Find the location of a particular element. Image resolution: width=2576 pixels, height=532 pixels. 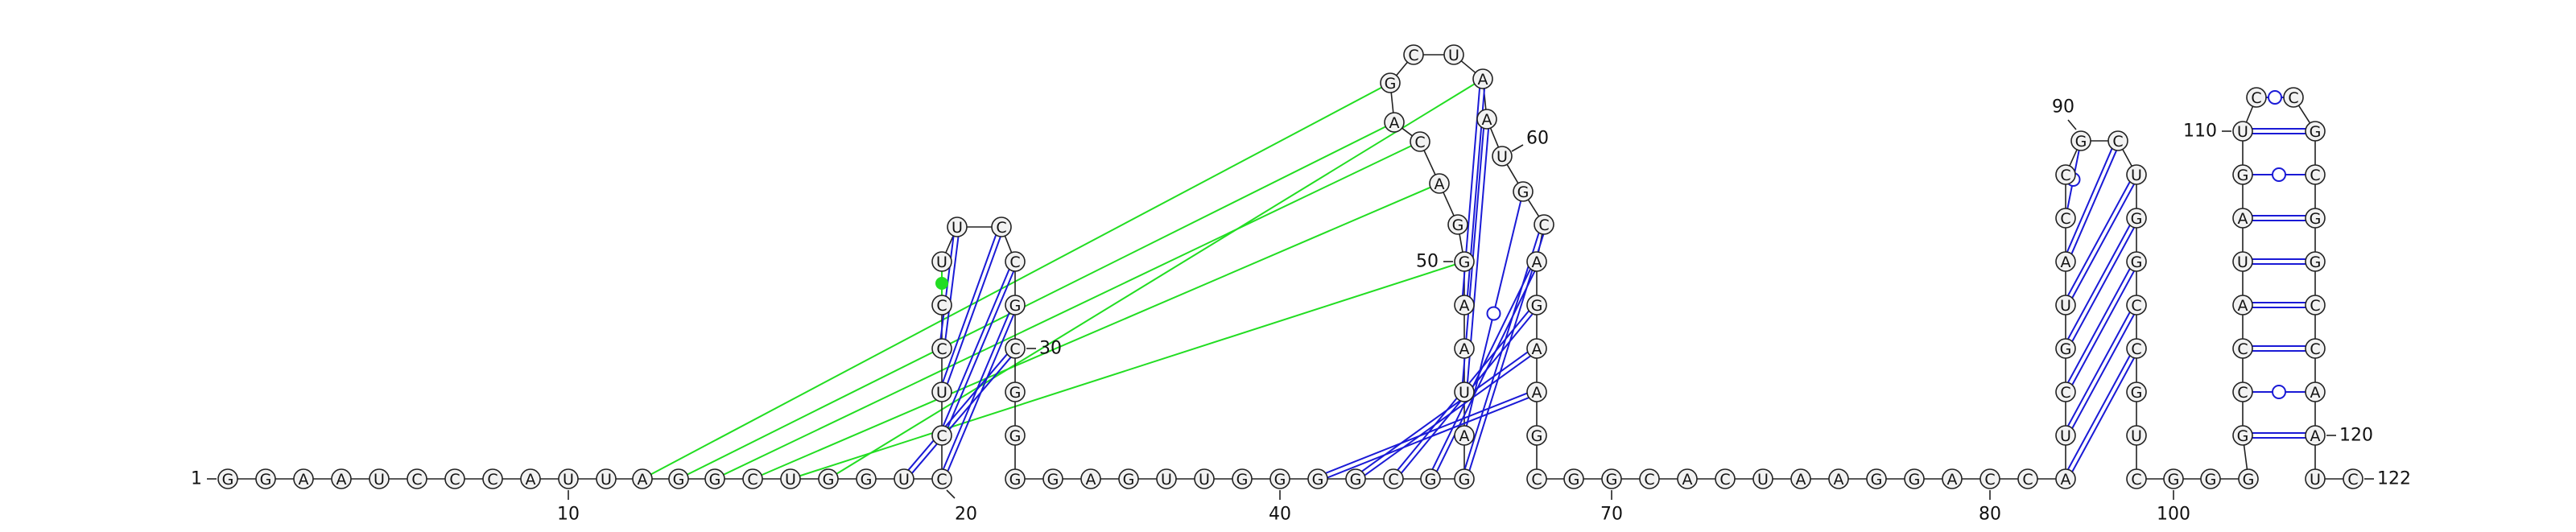

position-label: 90 is located at coordinates (2063, 107).